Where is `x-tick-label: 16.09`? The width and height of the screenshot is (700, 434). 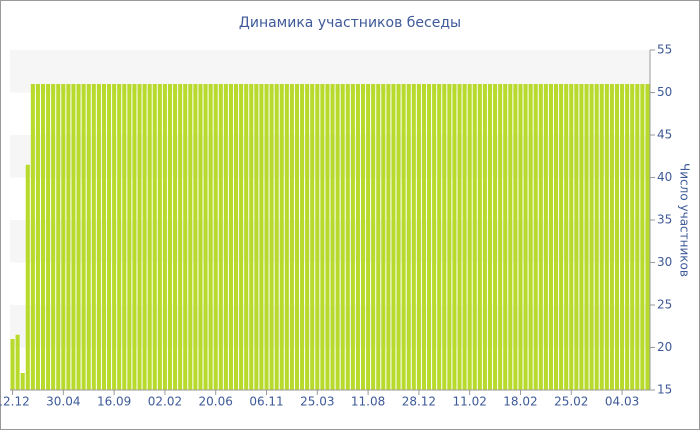 x-tick-label: 16.09 is located at coordinates (114, 402).